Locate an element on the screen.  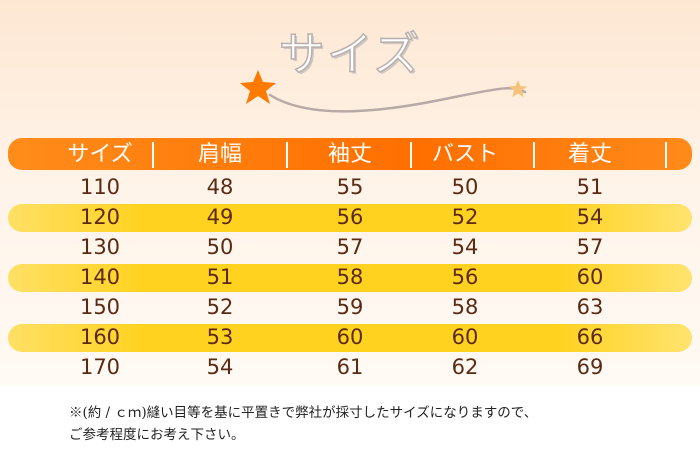
table-cell: 69 is located at coordinates (590, 367).